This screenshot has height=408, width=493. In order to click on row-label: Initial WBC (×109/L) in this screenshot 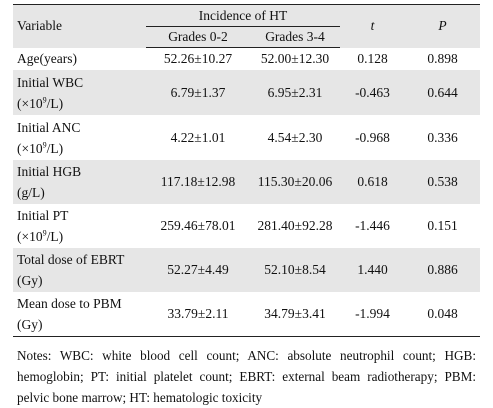, I will do `click(79, 92)`.